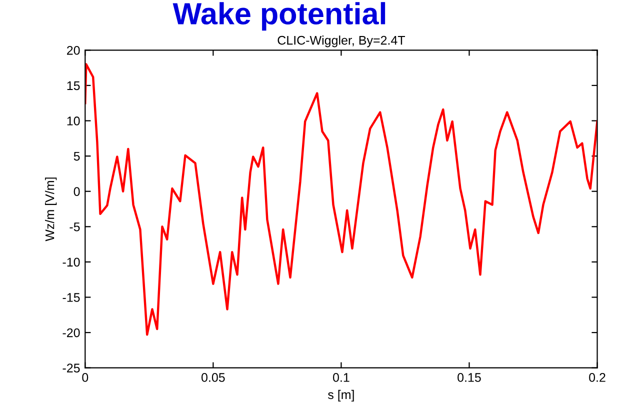  What do you see at coordinates (341, 396) in the screenshot?
I see `x-axis-title: s [m]` at bounding box center [341, 396].